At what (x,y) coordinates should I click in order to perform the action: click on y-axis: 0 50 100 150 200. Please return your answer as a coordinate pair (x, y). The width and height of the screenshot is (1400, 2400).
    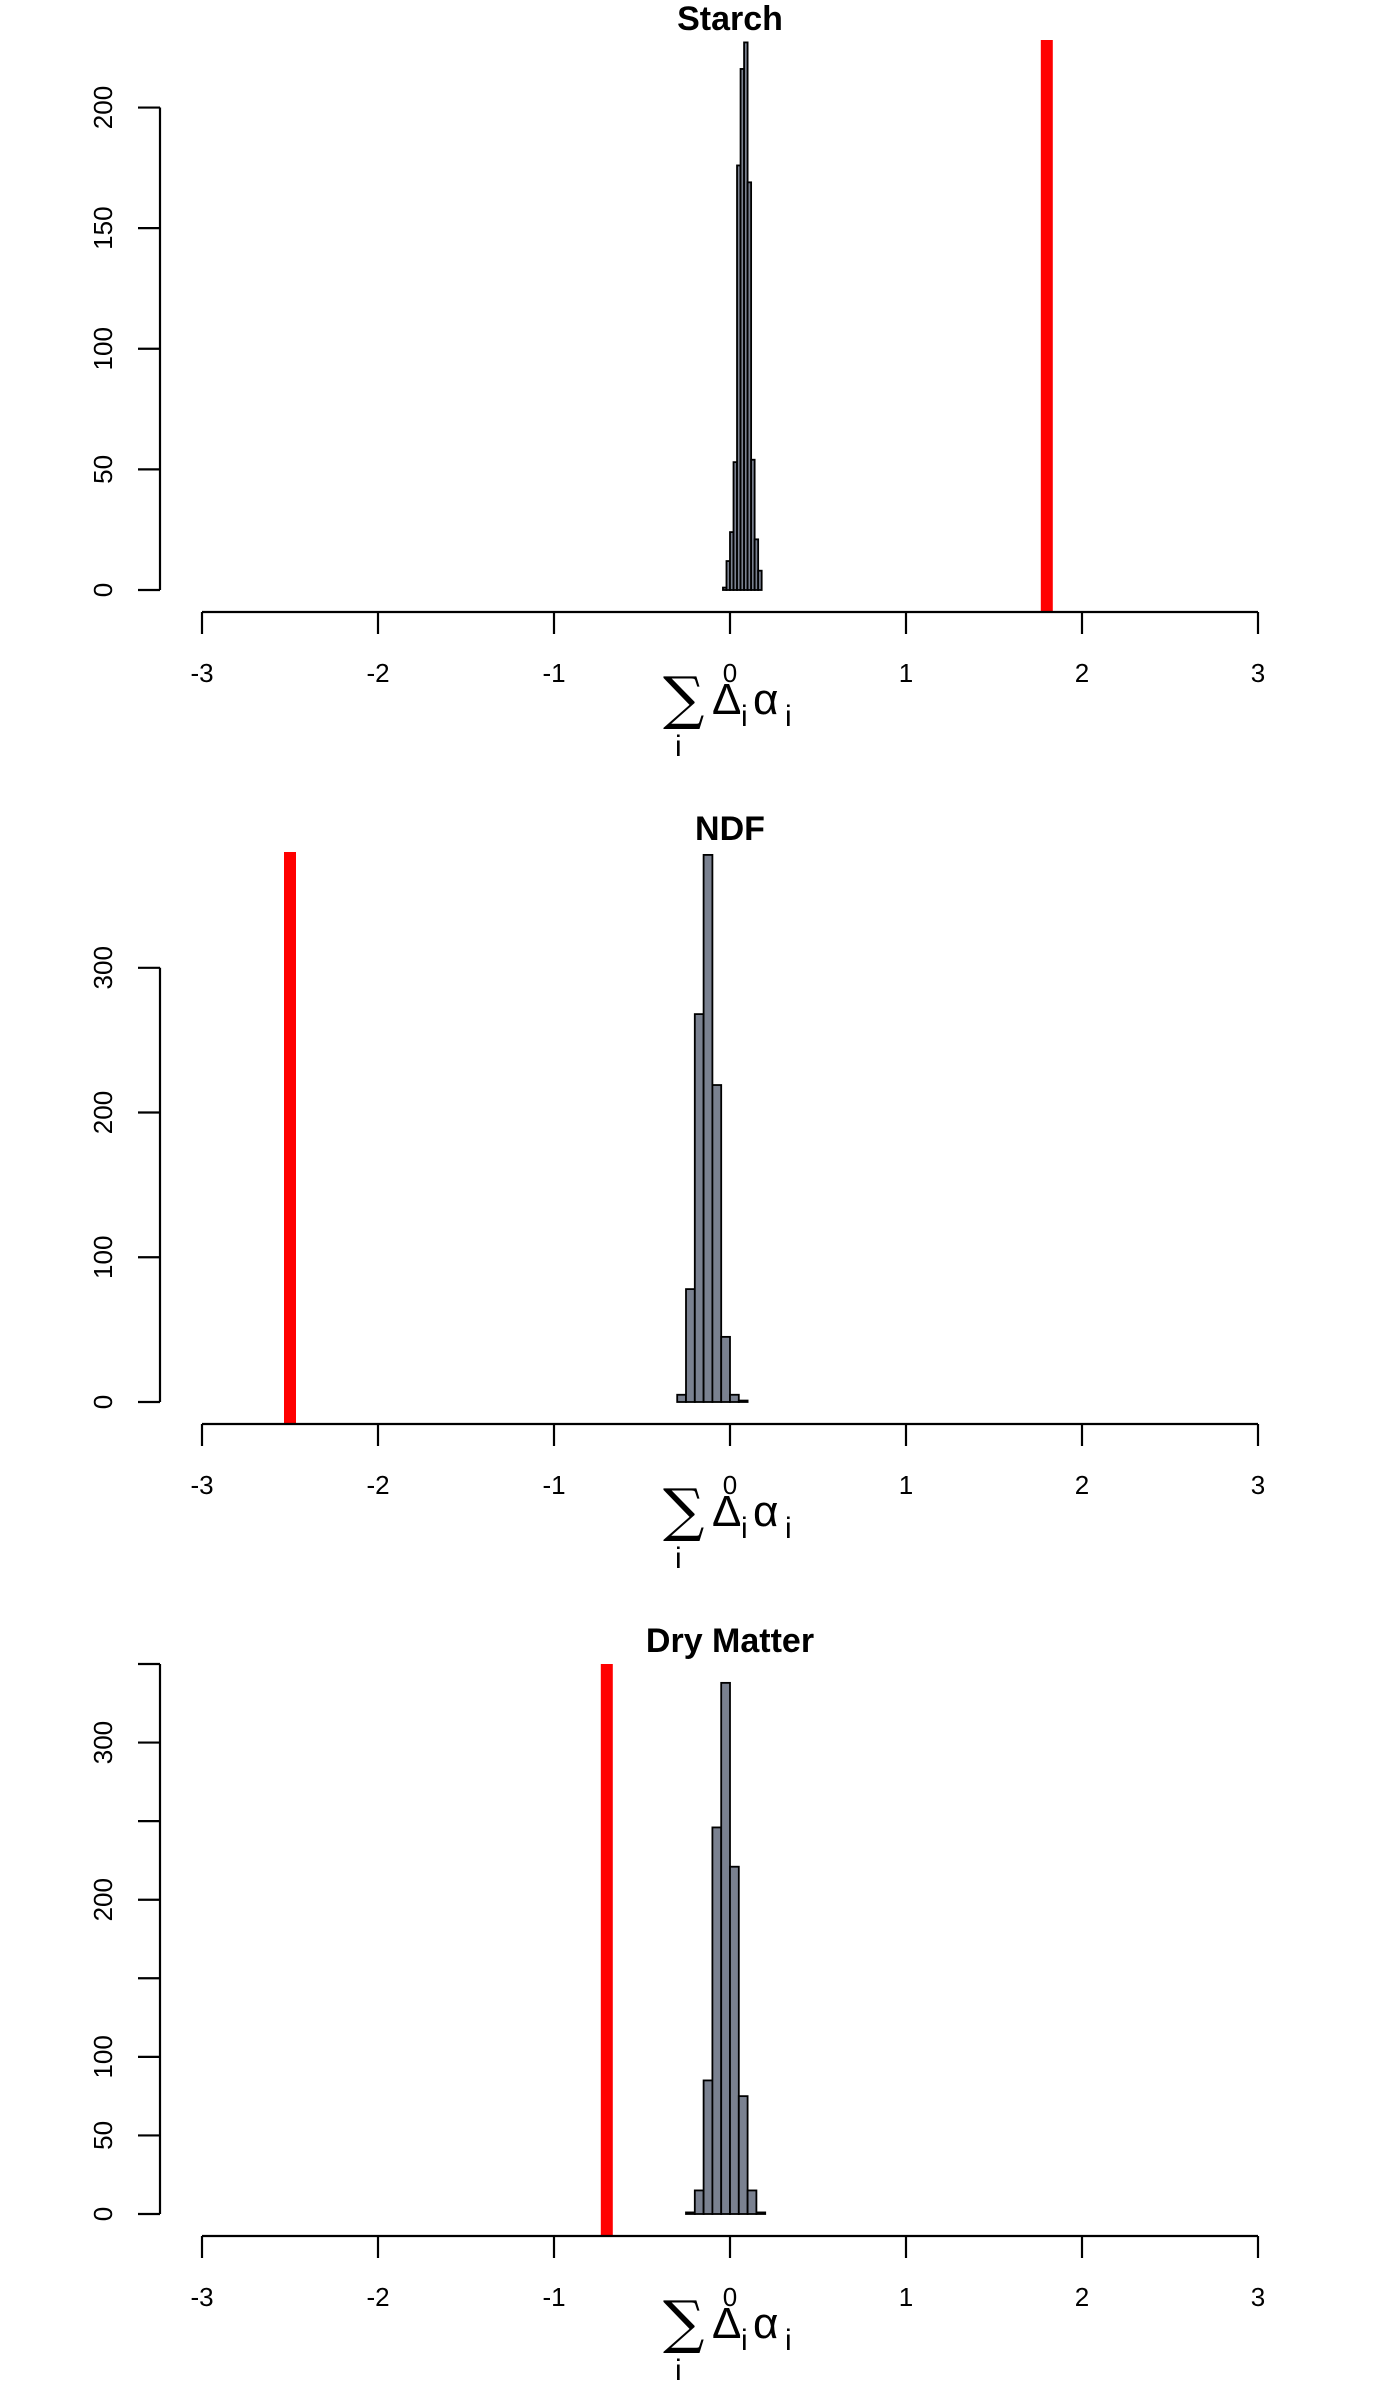
    Looking at the image, I should click on (125, 341).